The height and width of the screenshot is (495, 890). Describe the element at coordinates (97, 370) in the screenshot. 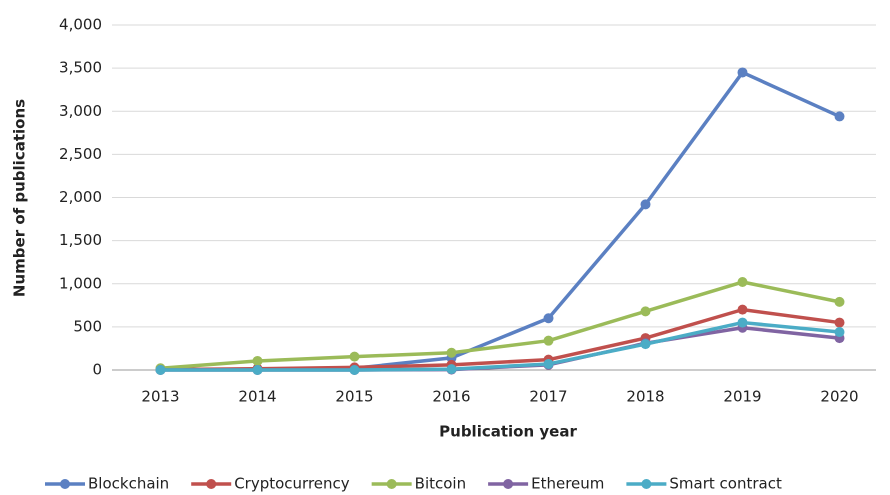

I see `y-tick-label: 0` at that location.